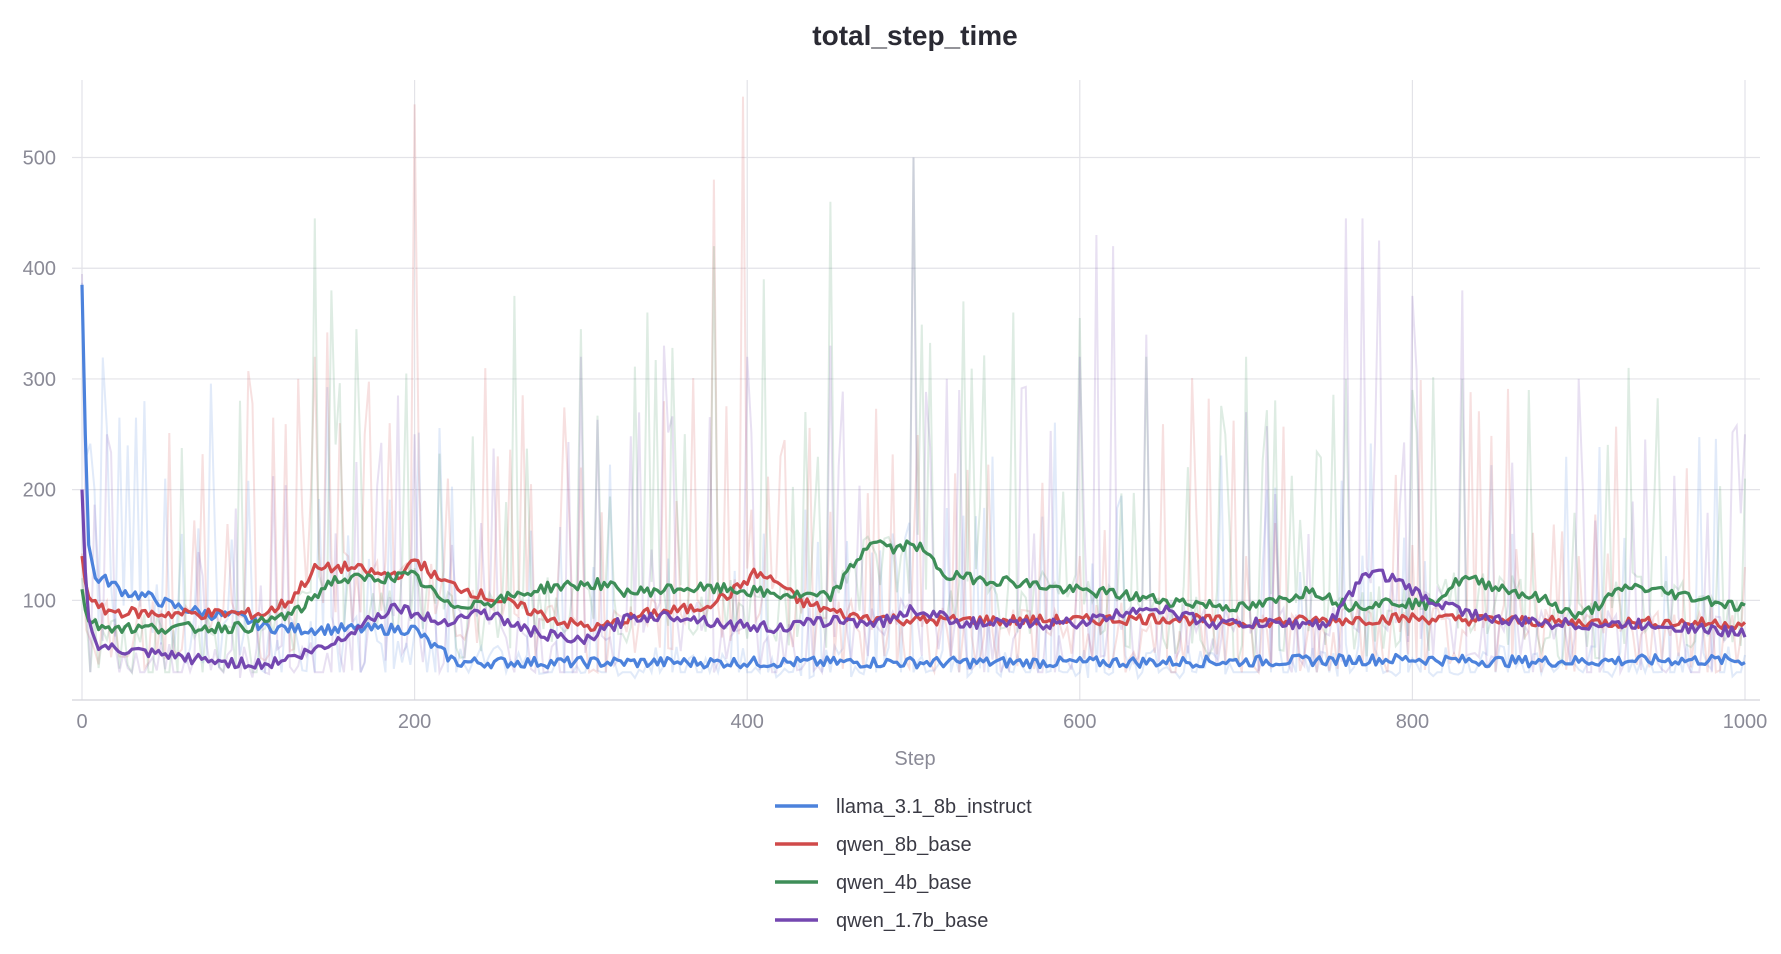 The image size is (1781, 954). I want to click on chart-title: total_step_time, so click(914, 35).